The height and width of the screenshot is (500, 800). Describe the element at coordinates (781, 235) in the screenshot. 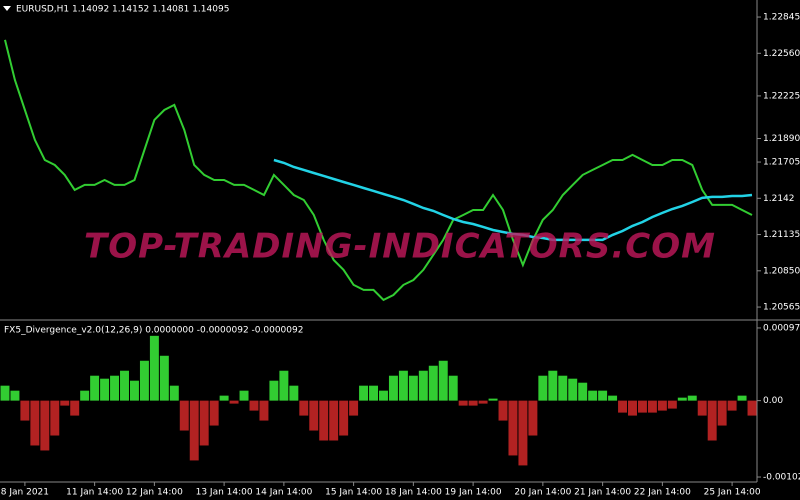

I see `y-tick-label: 1.21135` at that location.